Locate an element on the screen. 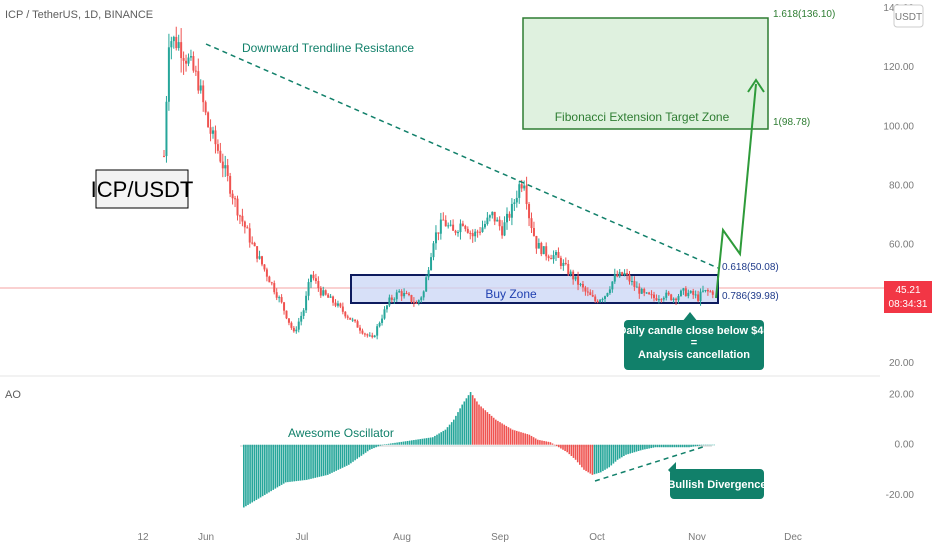  ao-annotation: Awesome Oscillator is located at coordinates (341, 433).